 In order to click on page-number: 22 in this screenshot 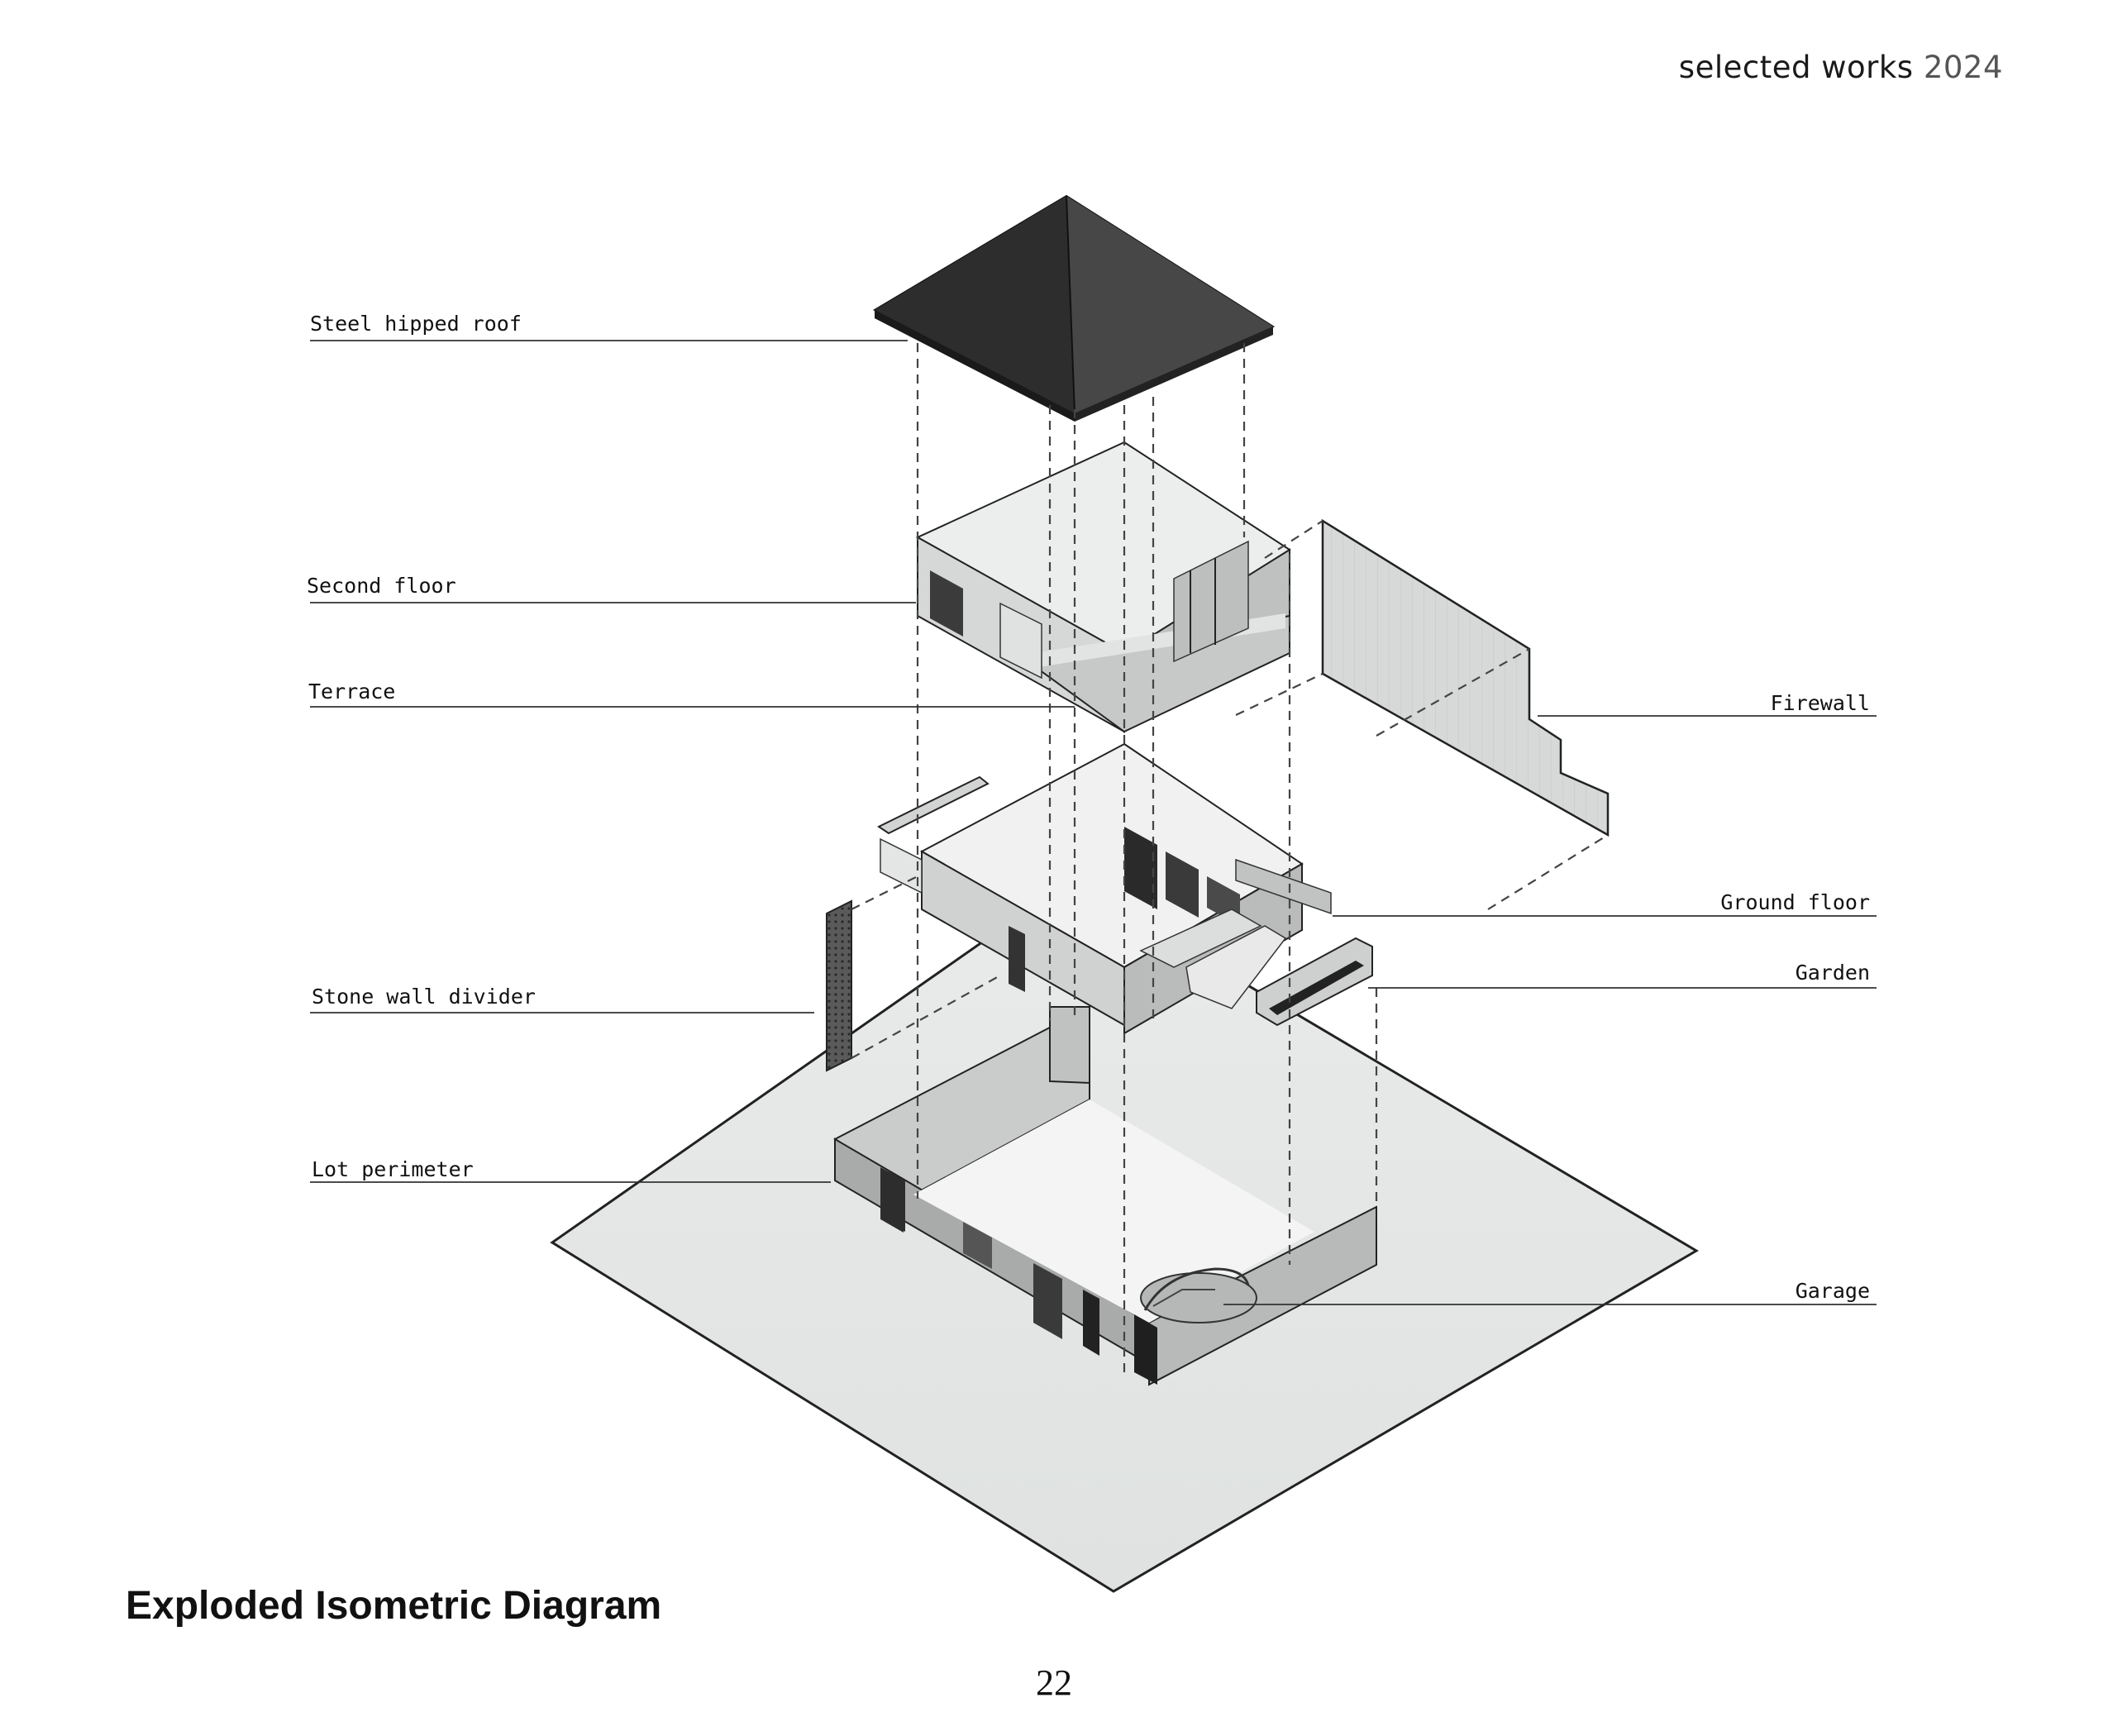, I will do `click(1054, 1682)`.